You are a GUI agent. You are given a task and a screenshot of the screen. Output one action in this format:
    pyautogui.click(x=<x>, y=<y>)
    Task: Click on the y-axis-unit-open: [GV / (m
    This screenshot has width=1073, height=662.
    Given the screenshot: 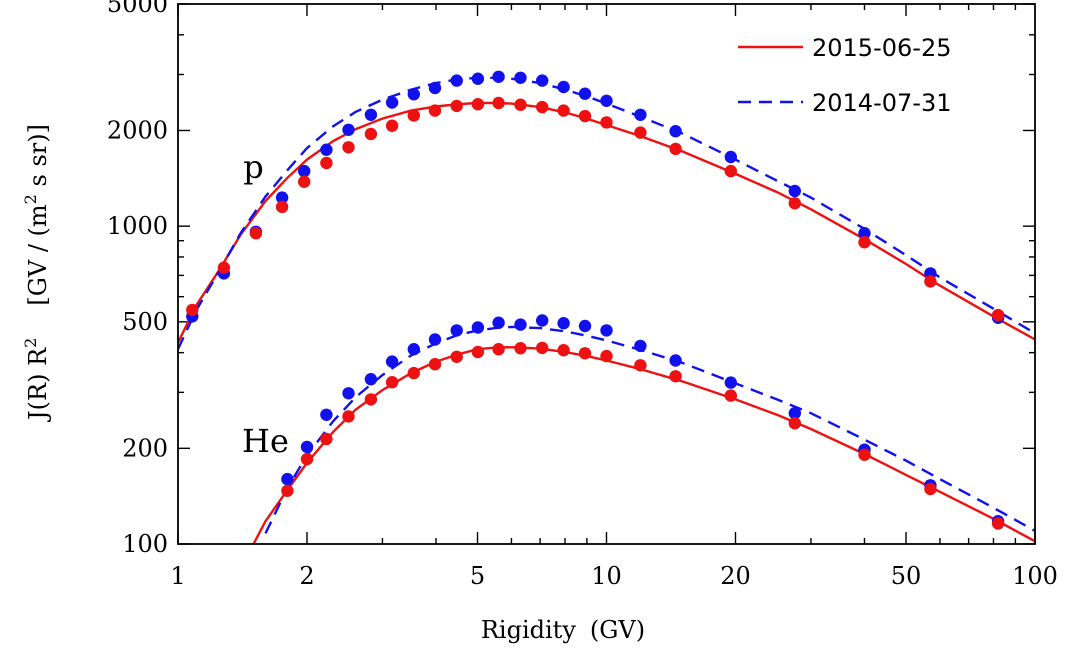 What is the action you would take?
    pyautogui.click(x=38, y=255)
    